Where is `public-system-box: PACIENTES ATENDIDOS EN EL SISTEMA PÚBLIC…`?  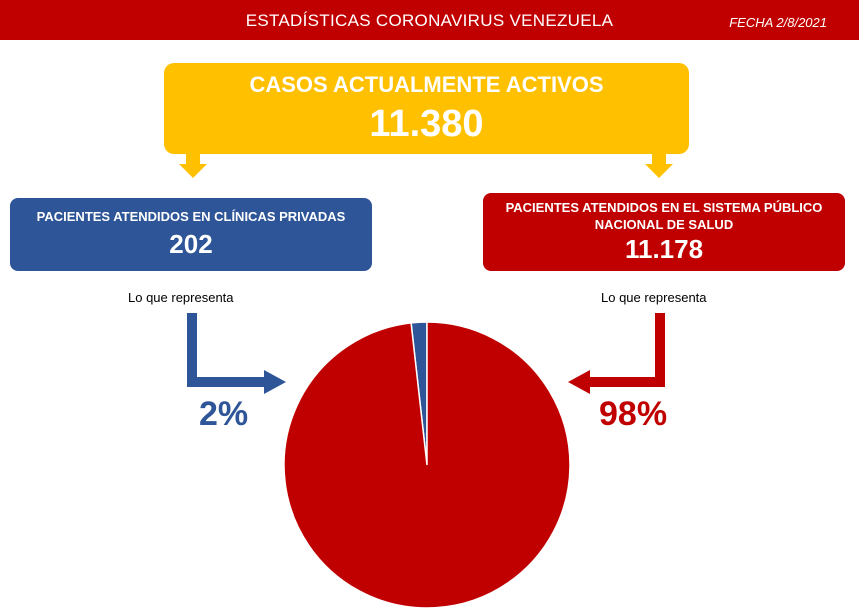 public-system-box: PACIENTES ATENDIDOS EN EL SISTEMA PÚBLIC… is located at coordinates (664, 232).